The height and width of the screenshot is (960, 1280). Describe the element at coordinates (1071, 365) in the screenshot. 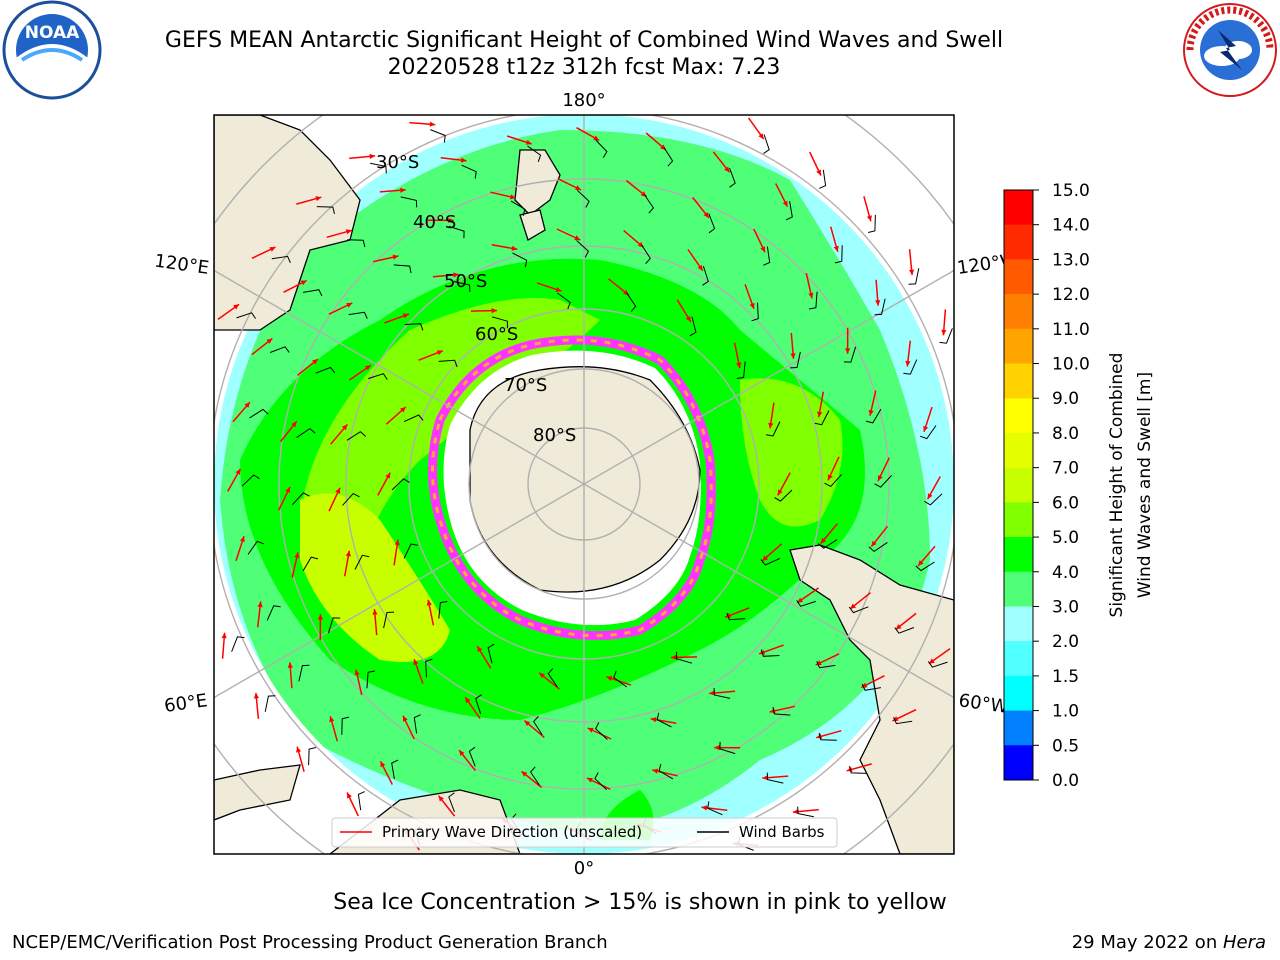

I see `colorbar-tick-label: 10.0` at that location.